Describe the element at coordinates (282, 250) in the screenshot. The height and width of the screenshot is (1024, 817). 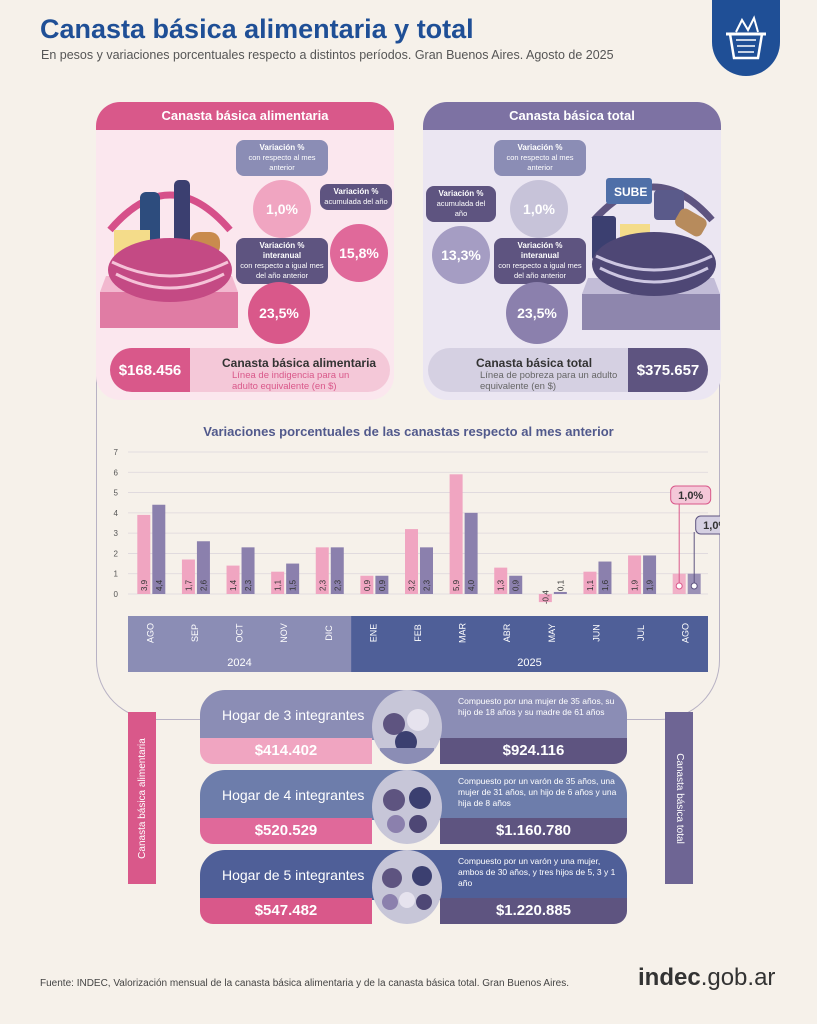
I see `cba-interanual-tag-title: Variación % interanual` at that location.